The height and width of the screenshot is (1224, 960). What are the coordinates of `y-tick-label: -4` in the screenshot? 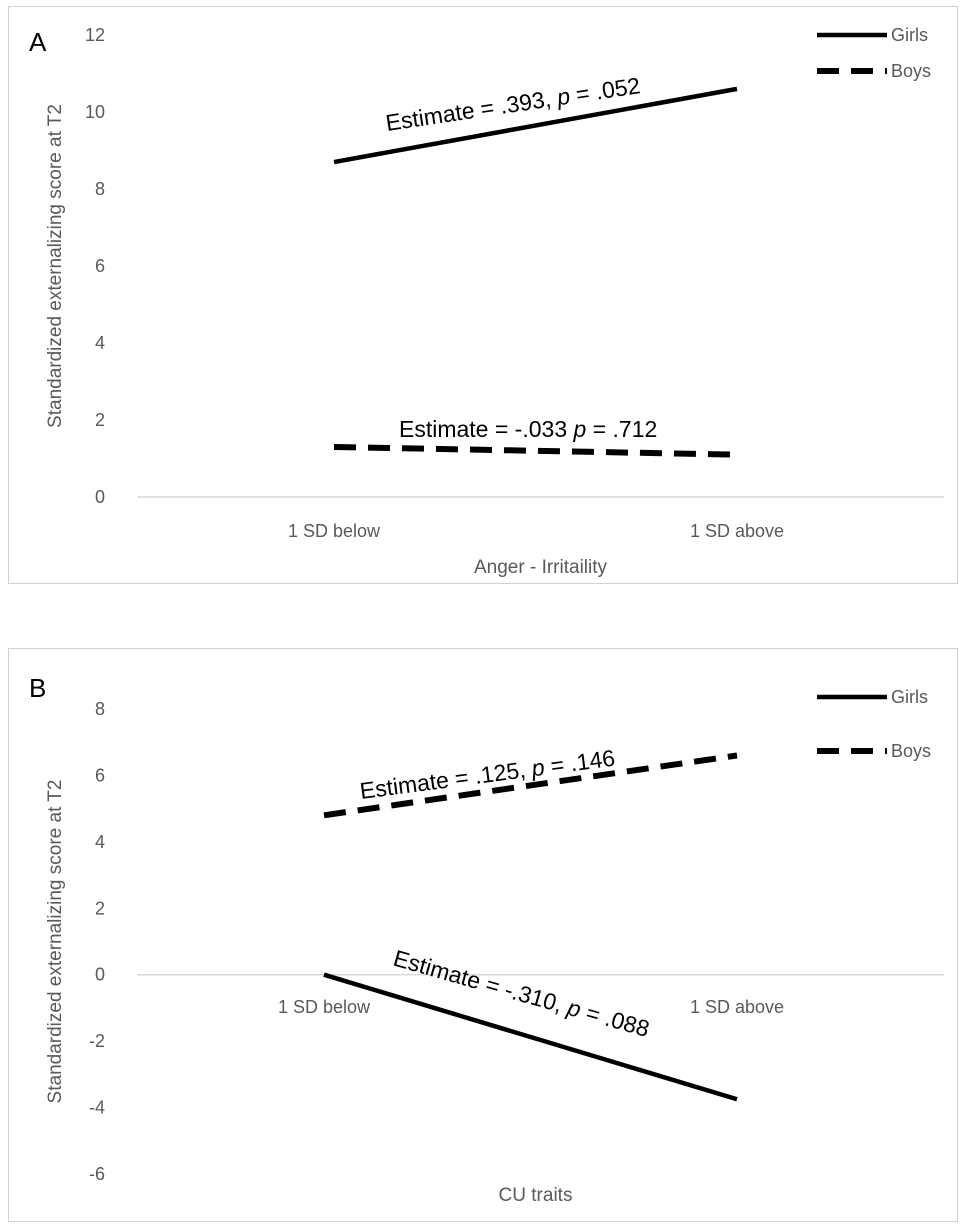 It's located at (97, 1108).